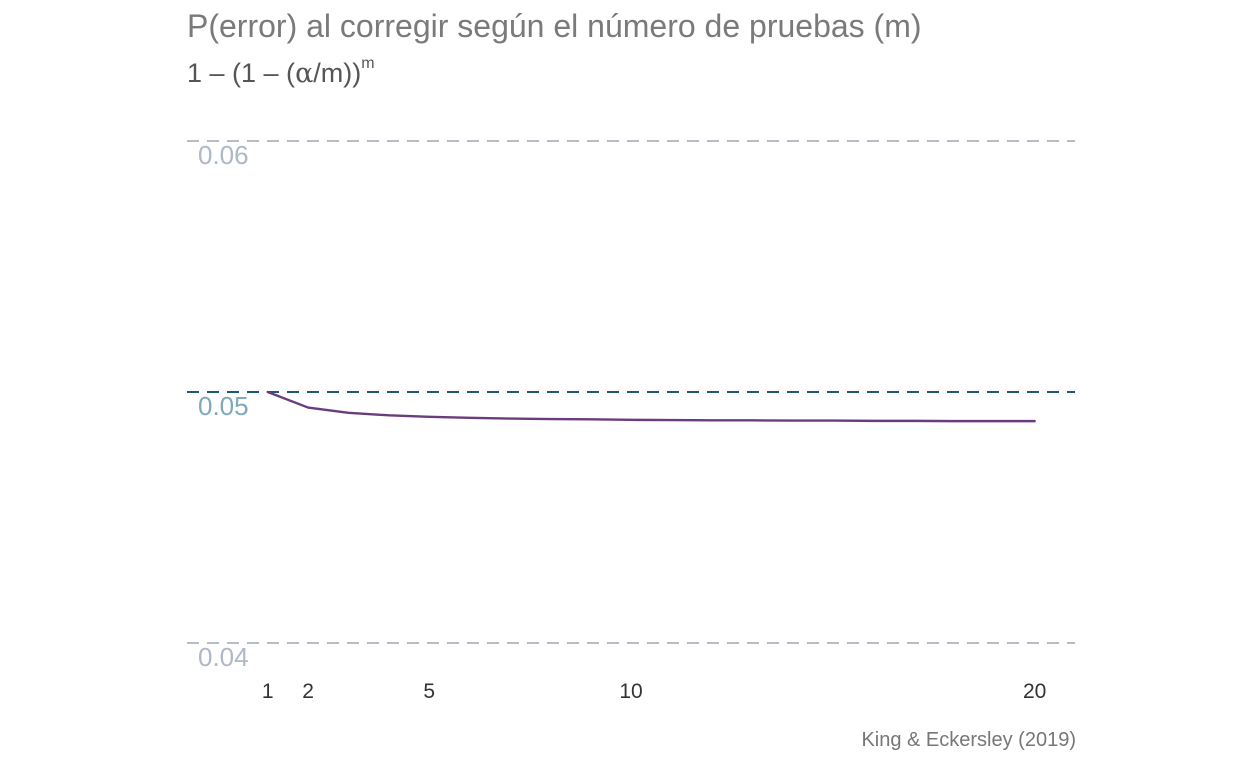 The image size is (1248, 768). I want to click on y-tick-label: 0.06, so click(223, 155).